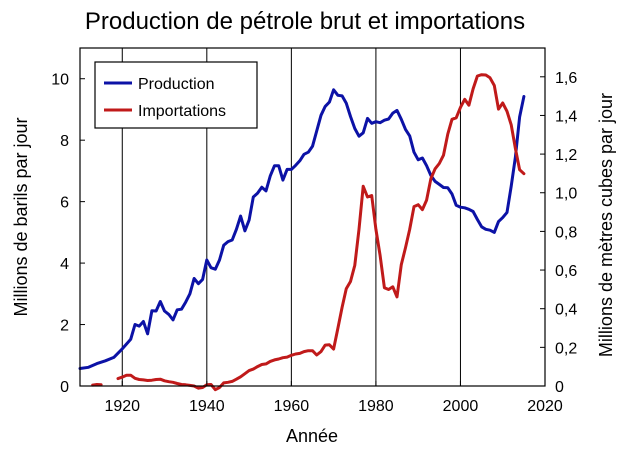 The width and height of the screenshot is (640, 461). What do you see at coordinates (376, 406) in the screenshot?
I see `x-tick-label: 1980` at bounding box center [376, 406].